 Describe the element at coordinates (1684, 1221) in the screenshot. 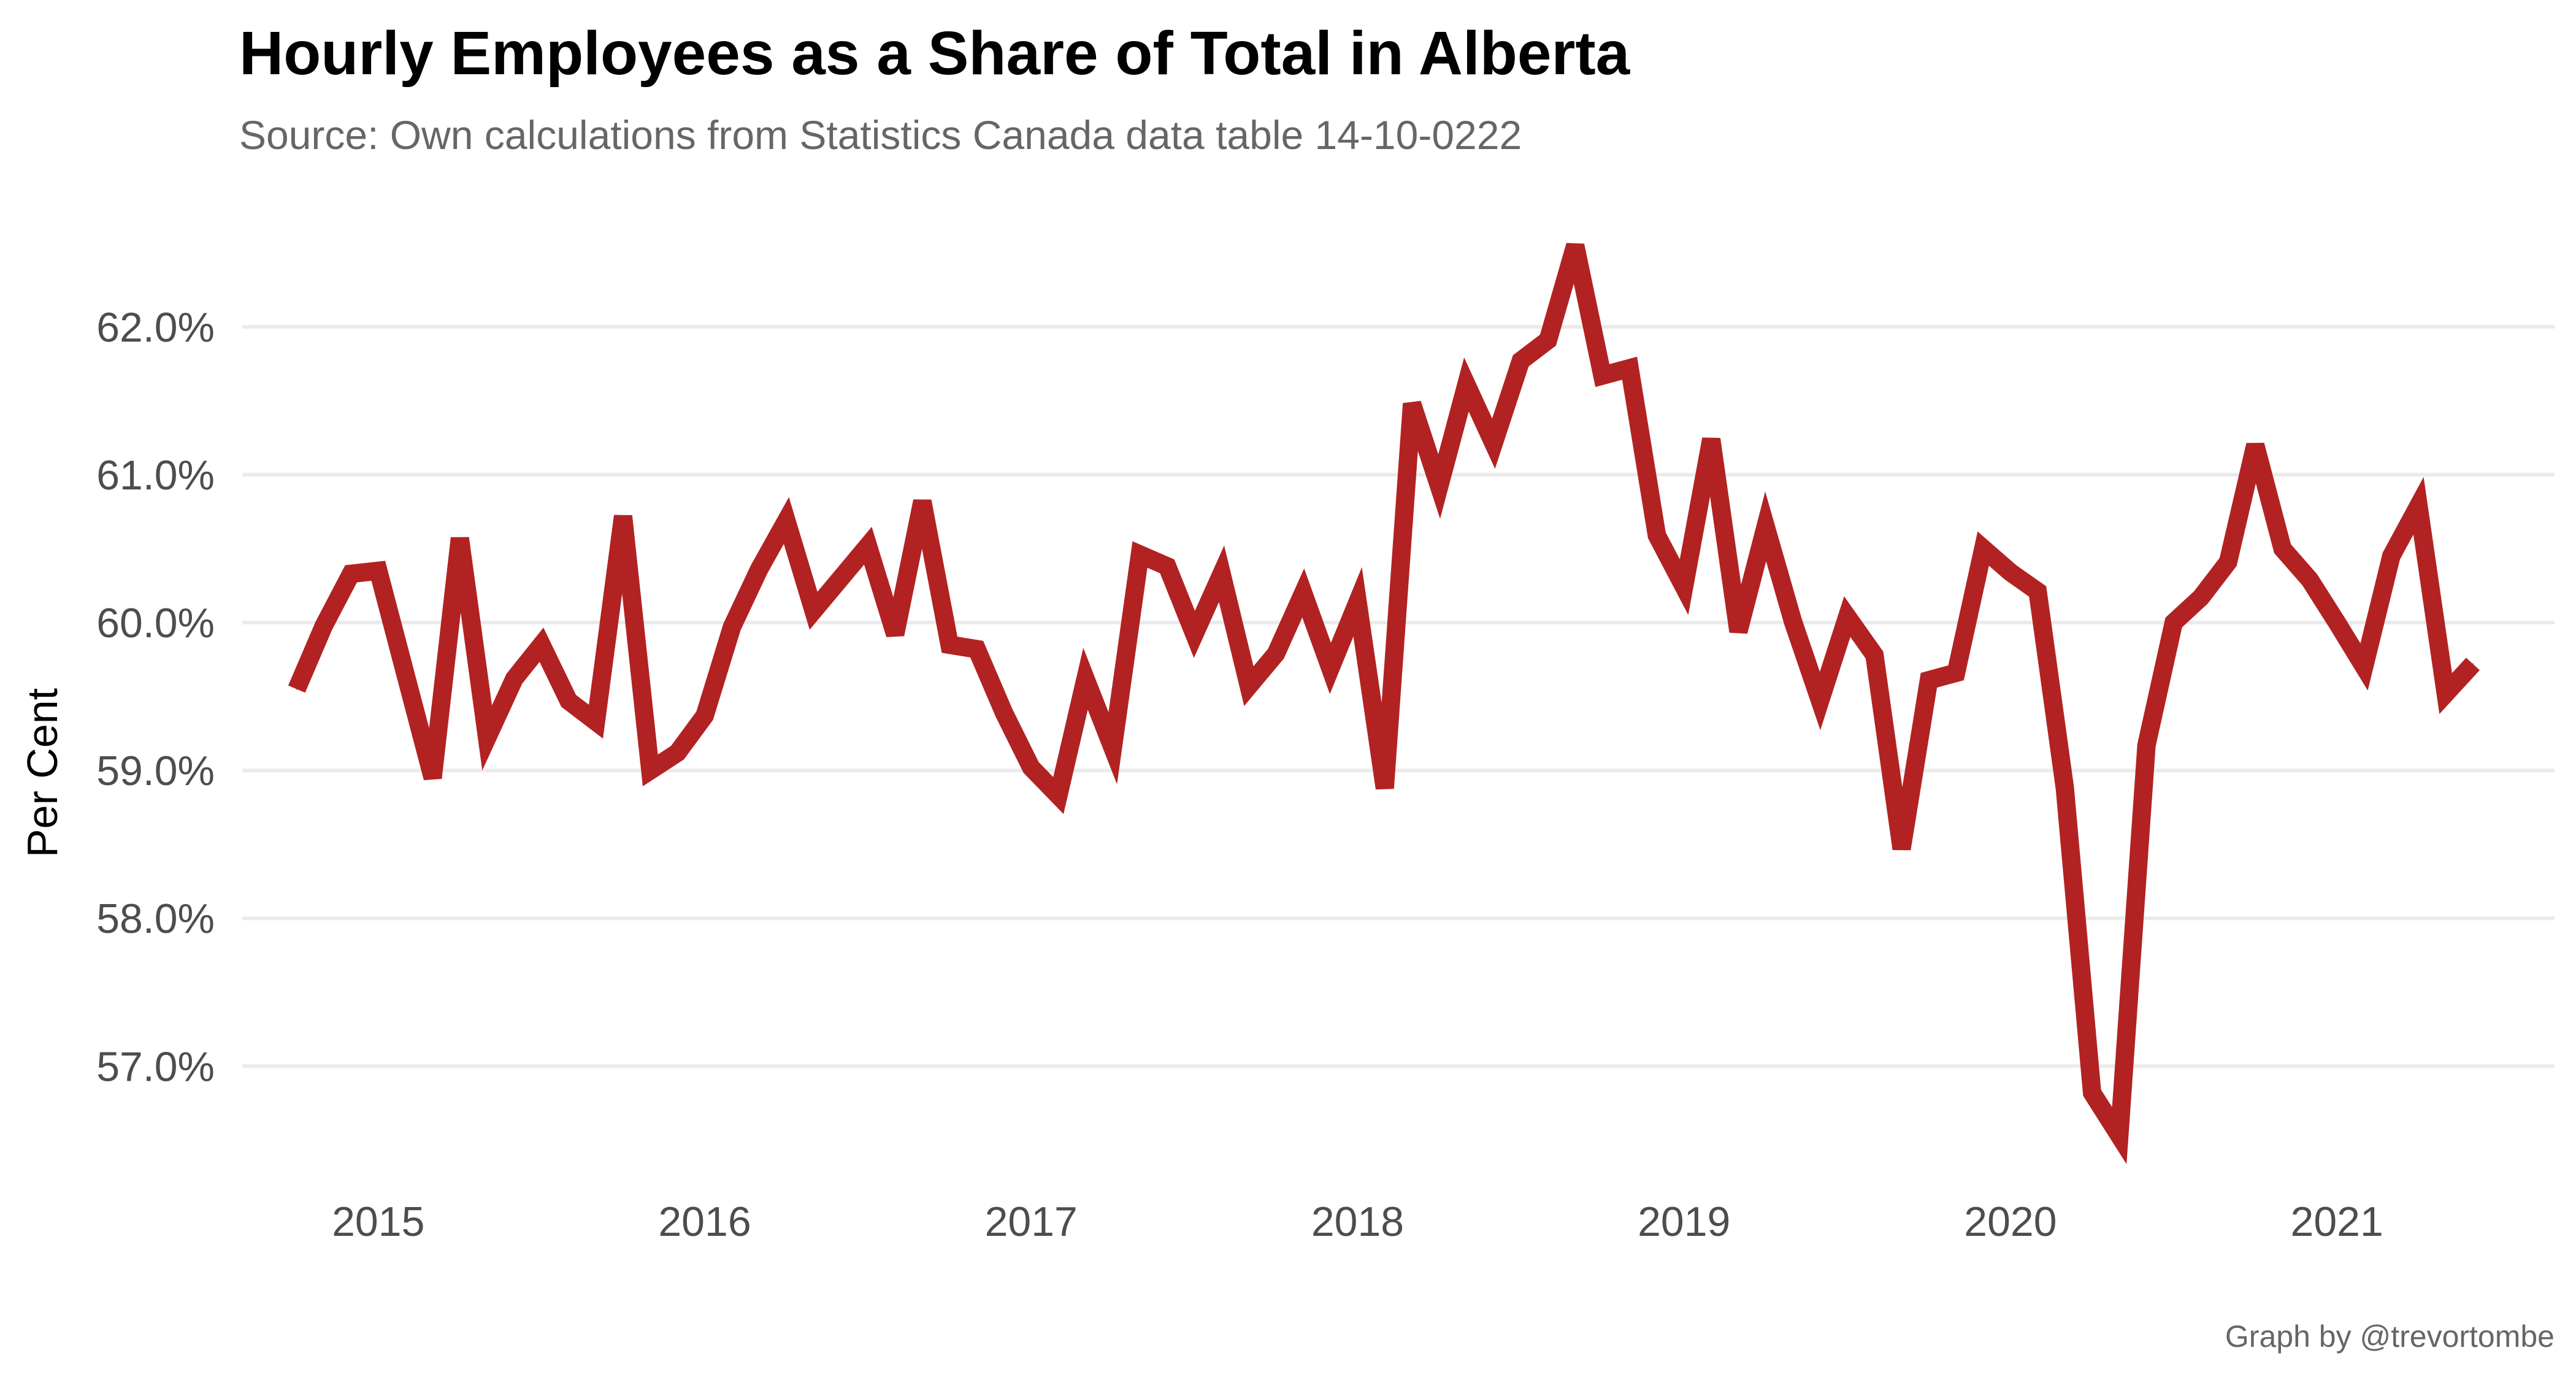

I see `x-tick-label: 2019` at that location.